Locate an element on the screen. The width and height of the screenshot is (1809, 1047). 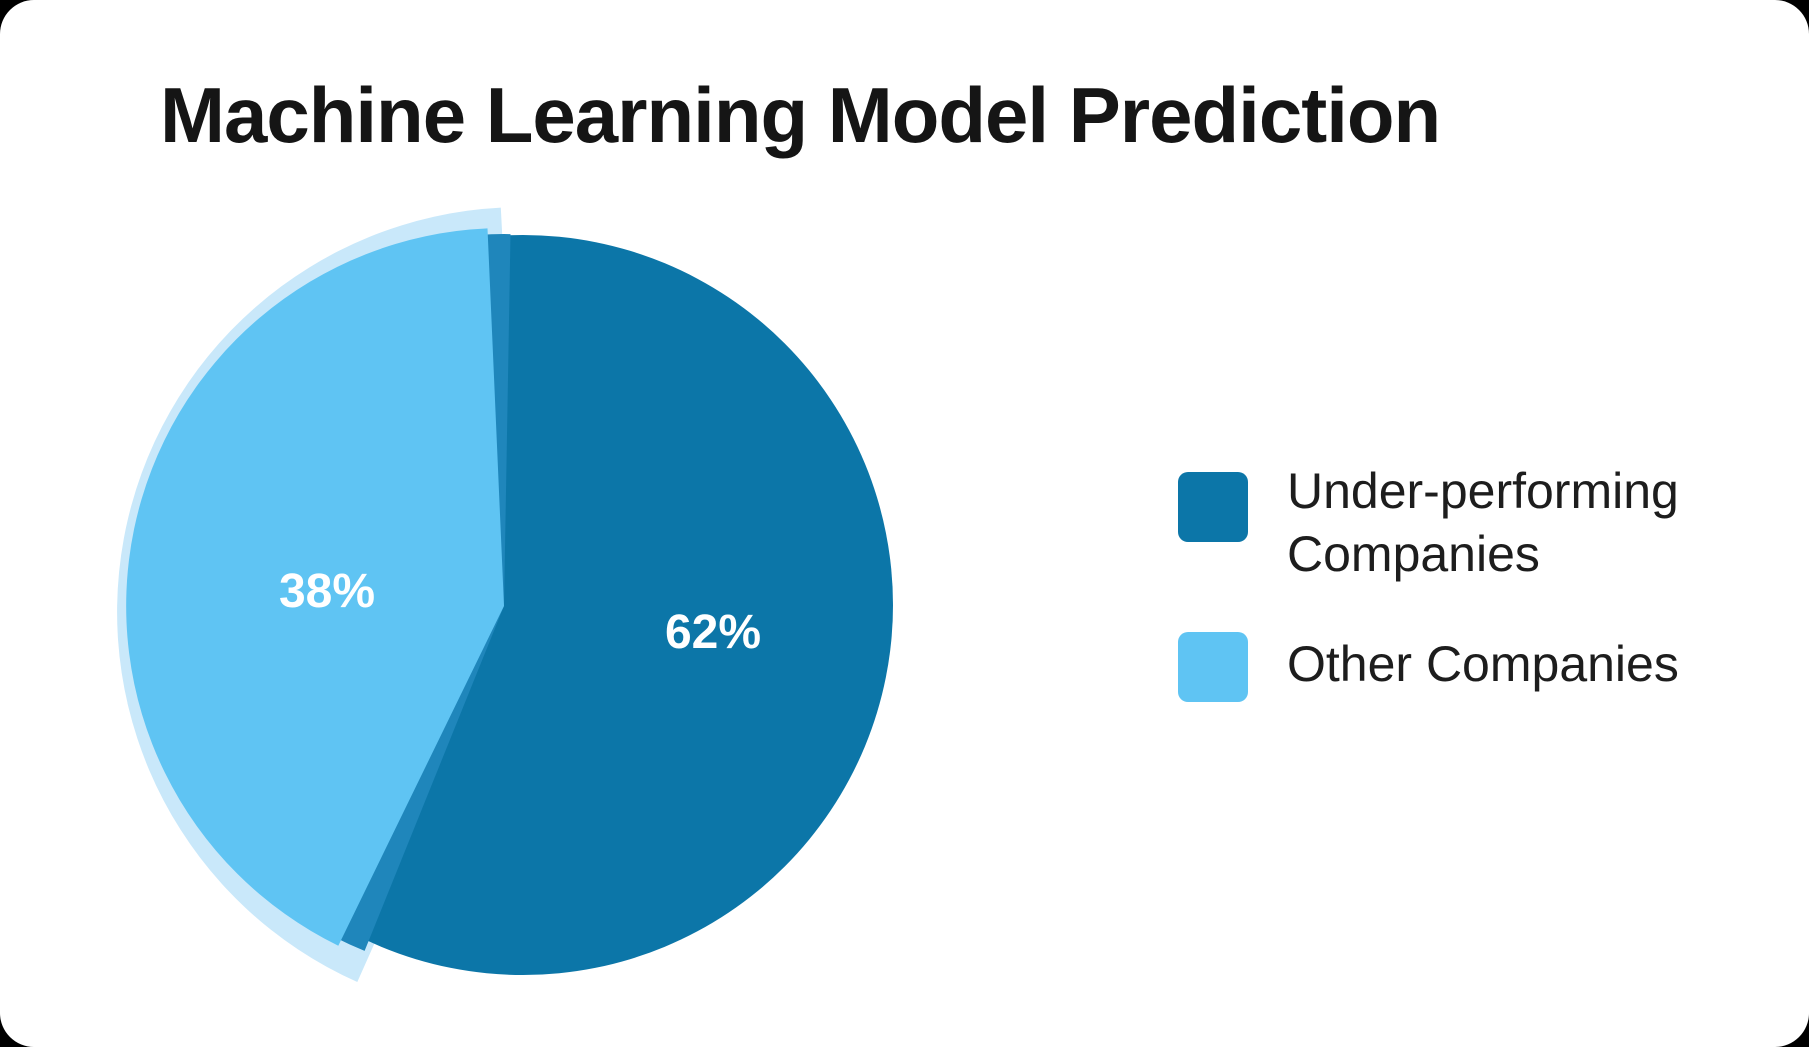
legend-swatch-other-companies is located at coordinates (1213, 667).